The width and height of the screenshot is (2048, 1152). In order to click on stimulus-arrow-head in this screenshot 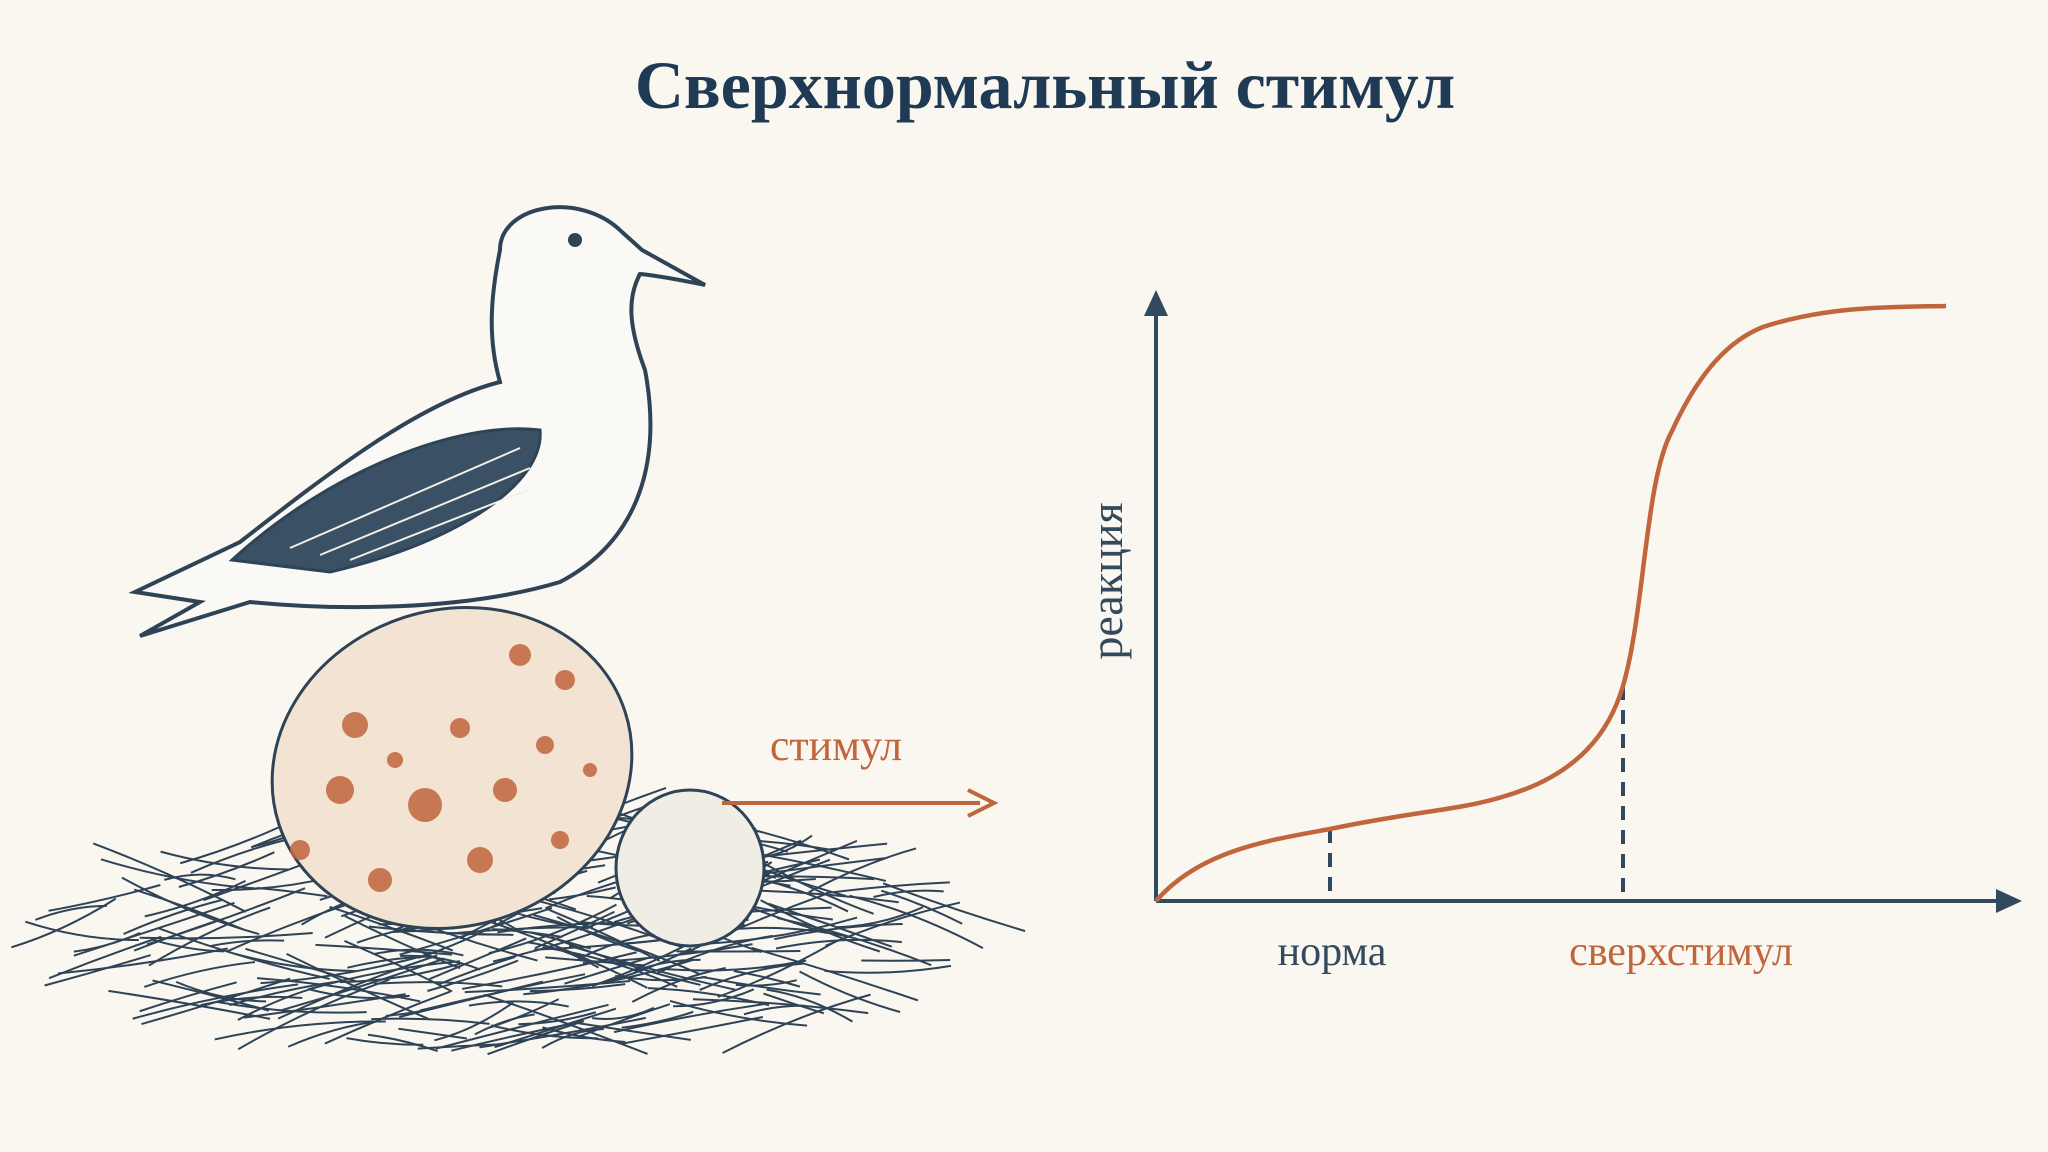, I will do `click(983, 803)`.